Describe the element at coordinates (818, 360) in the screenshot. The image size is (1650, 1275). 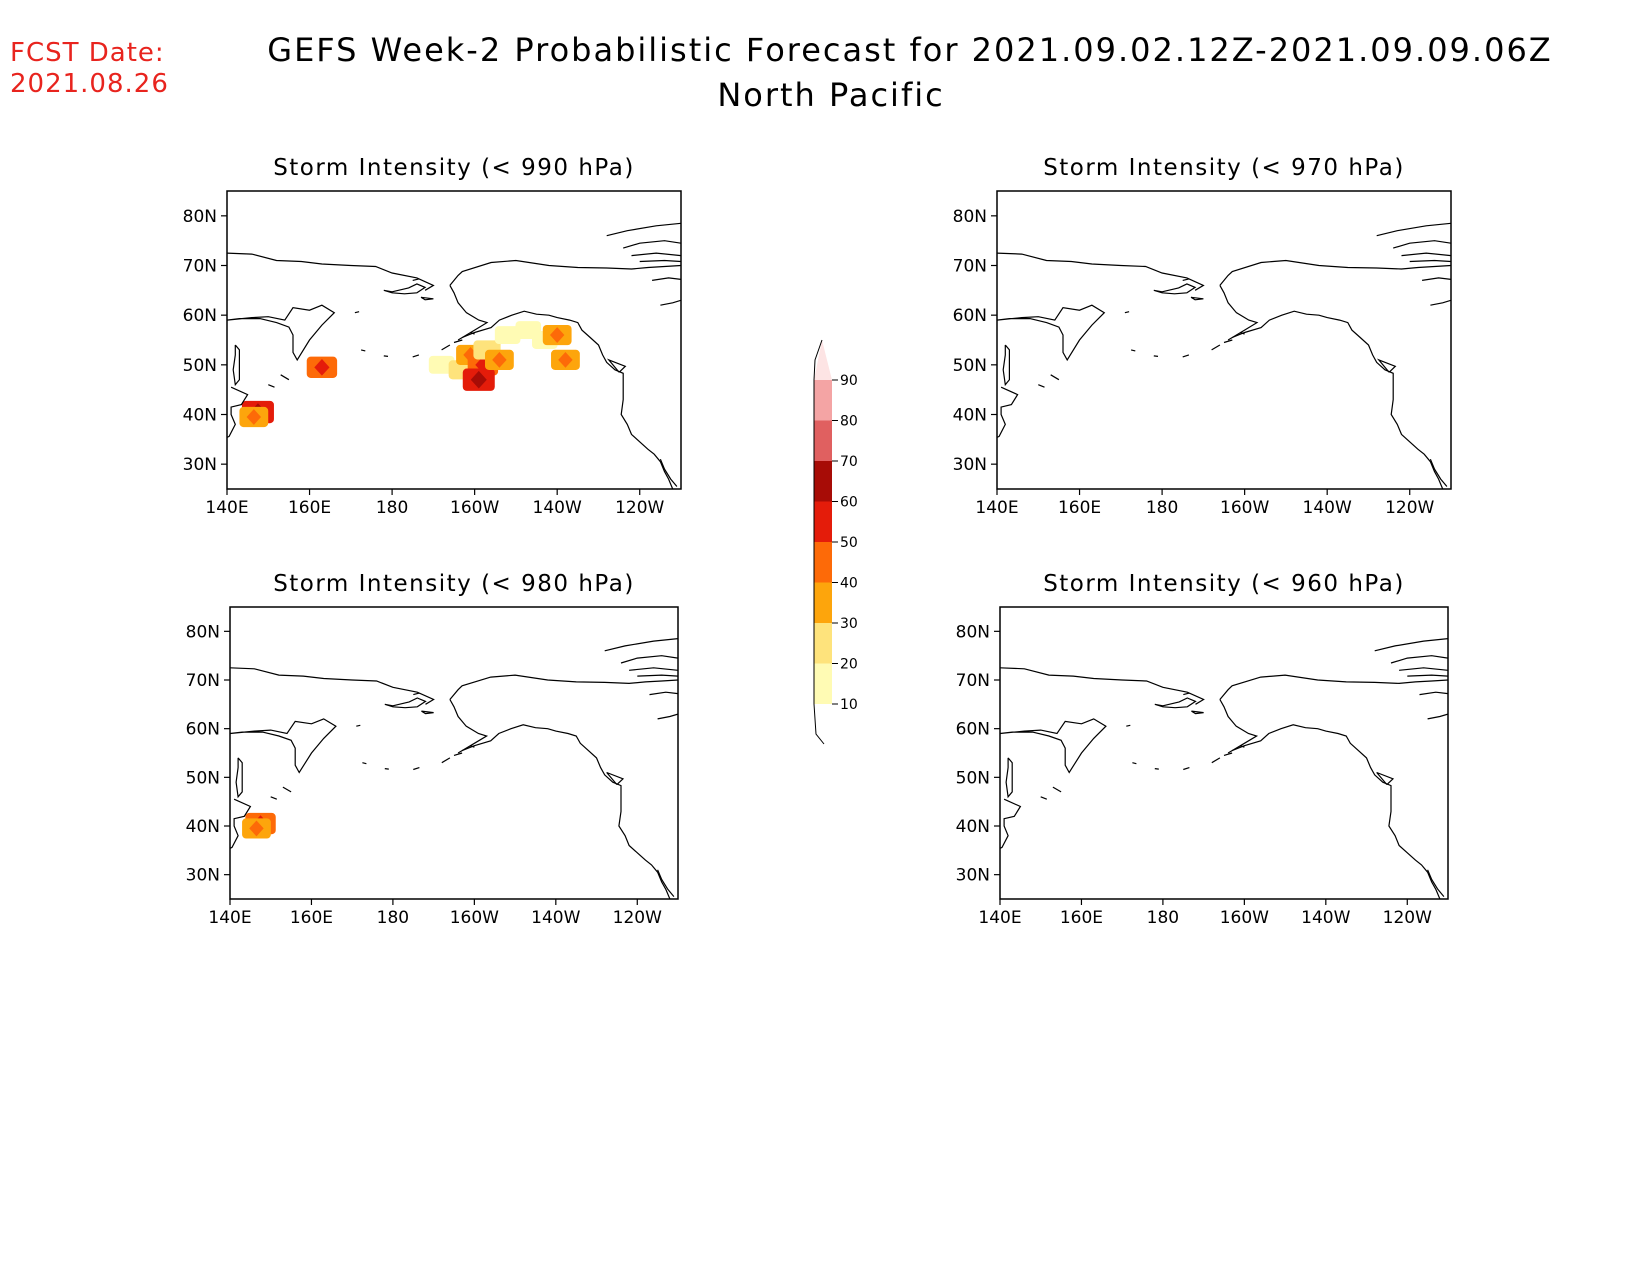
I see `colorbar-top-edge` at that location.